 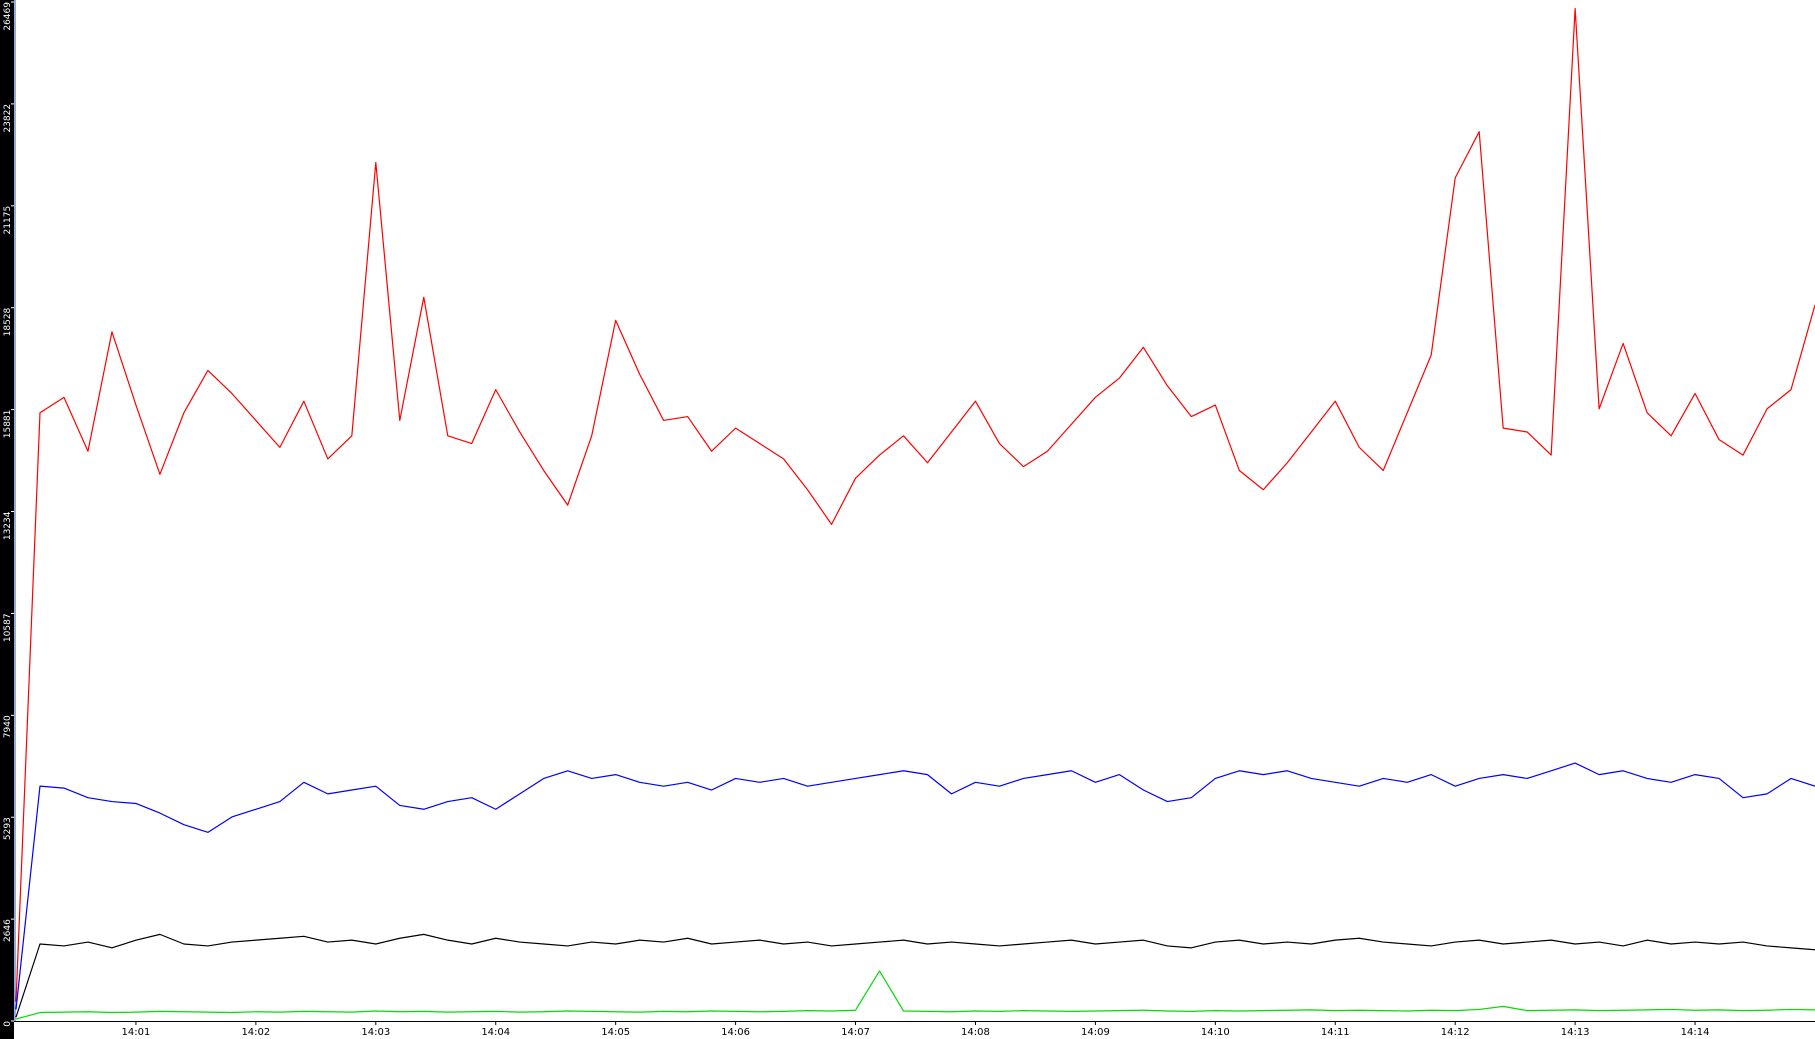 I want to click on y-tick-label: 23822, so click(x=8, y=118).